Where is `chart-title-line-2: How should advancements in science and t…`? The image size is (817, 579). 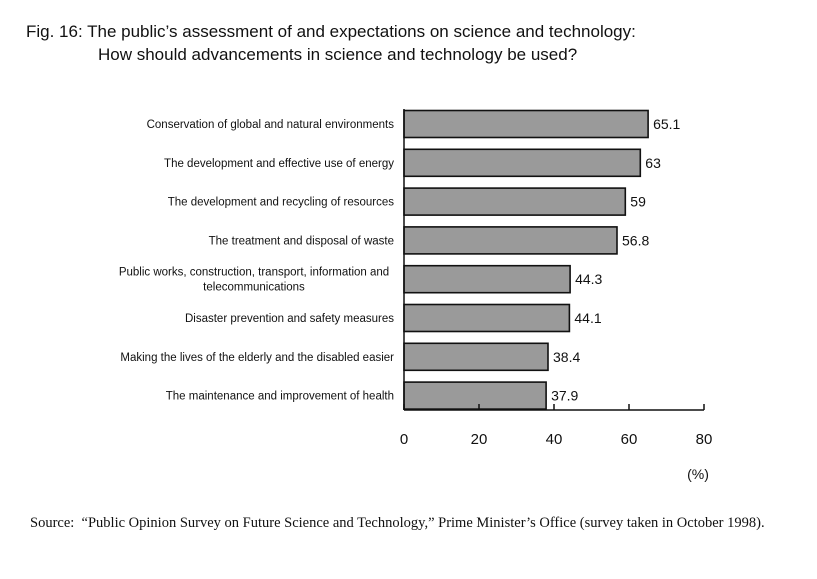 chart-title-line-2: How should advancements in science and t… is located at coordinates (338, 54).